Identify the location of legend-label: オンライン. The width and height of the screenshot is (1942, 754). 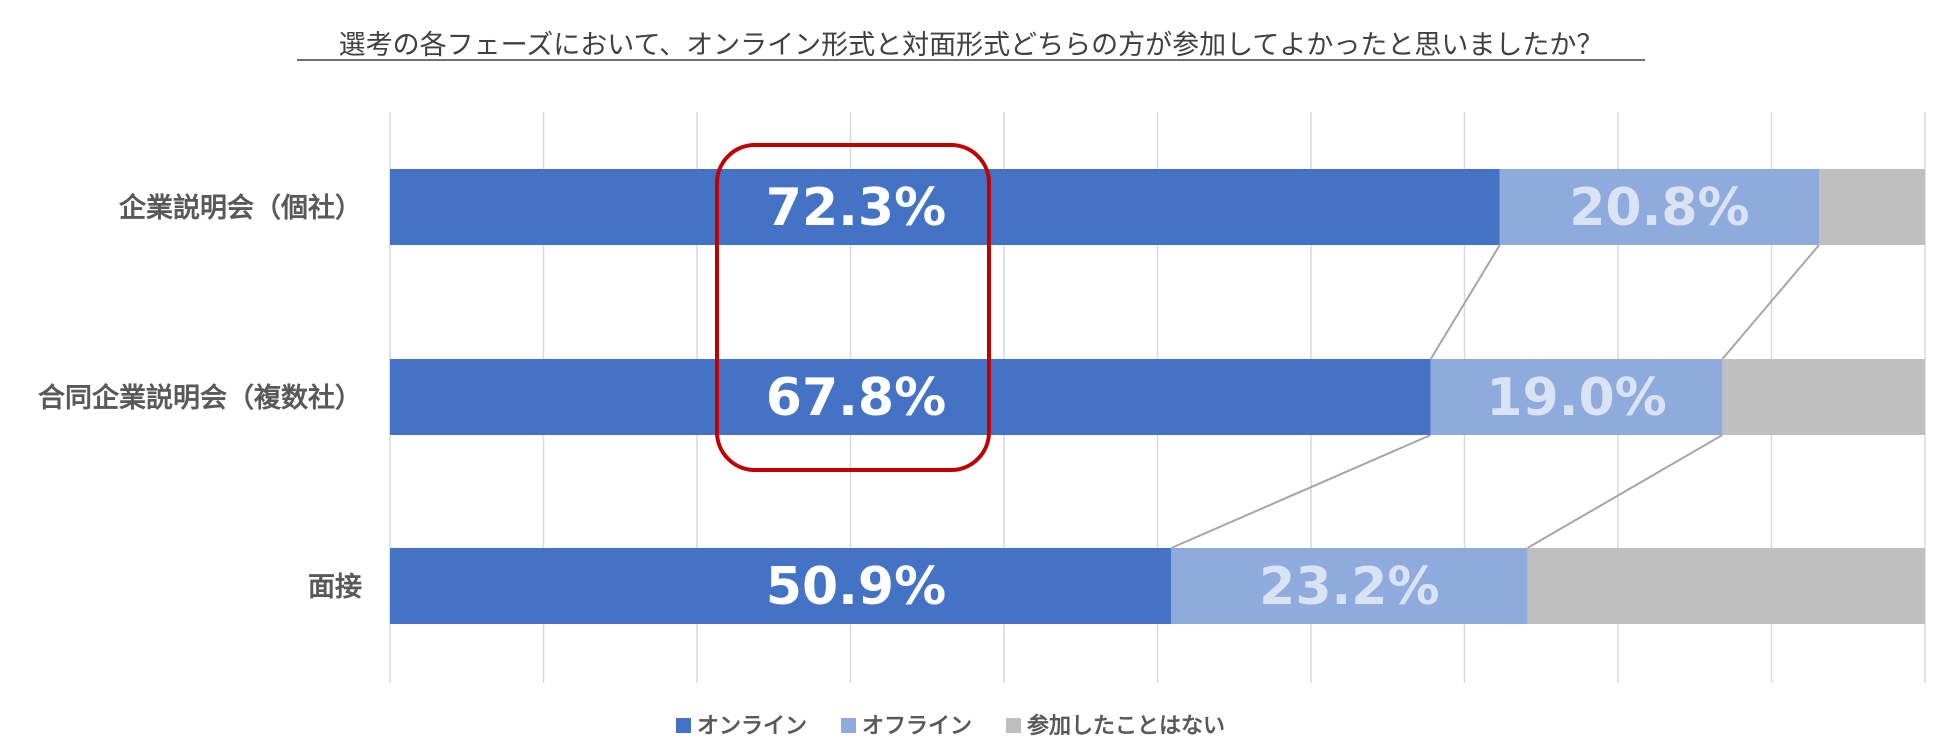
(752, 726).